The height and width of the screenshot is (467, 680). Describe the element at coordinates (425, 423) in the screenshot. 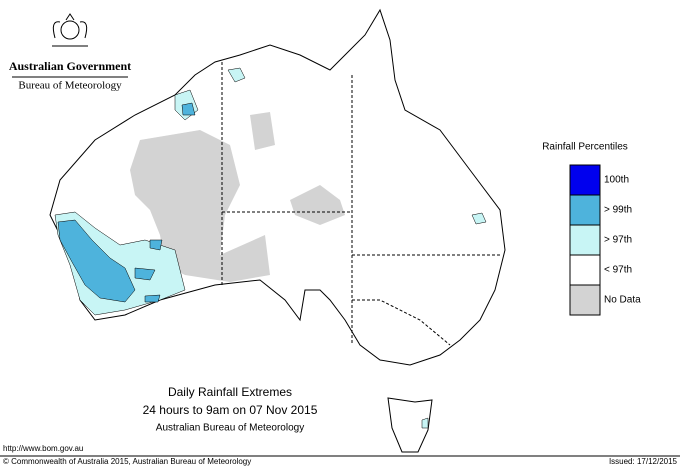

I see `tasmania-region` at that location.